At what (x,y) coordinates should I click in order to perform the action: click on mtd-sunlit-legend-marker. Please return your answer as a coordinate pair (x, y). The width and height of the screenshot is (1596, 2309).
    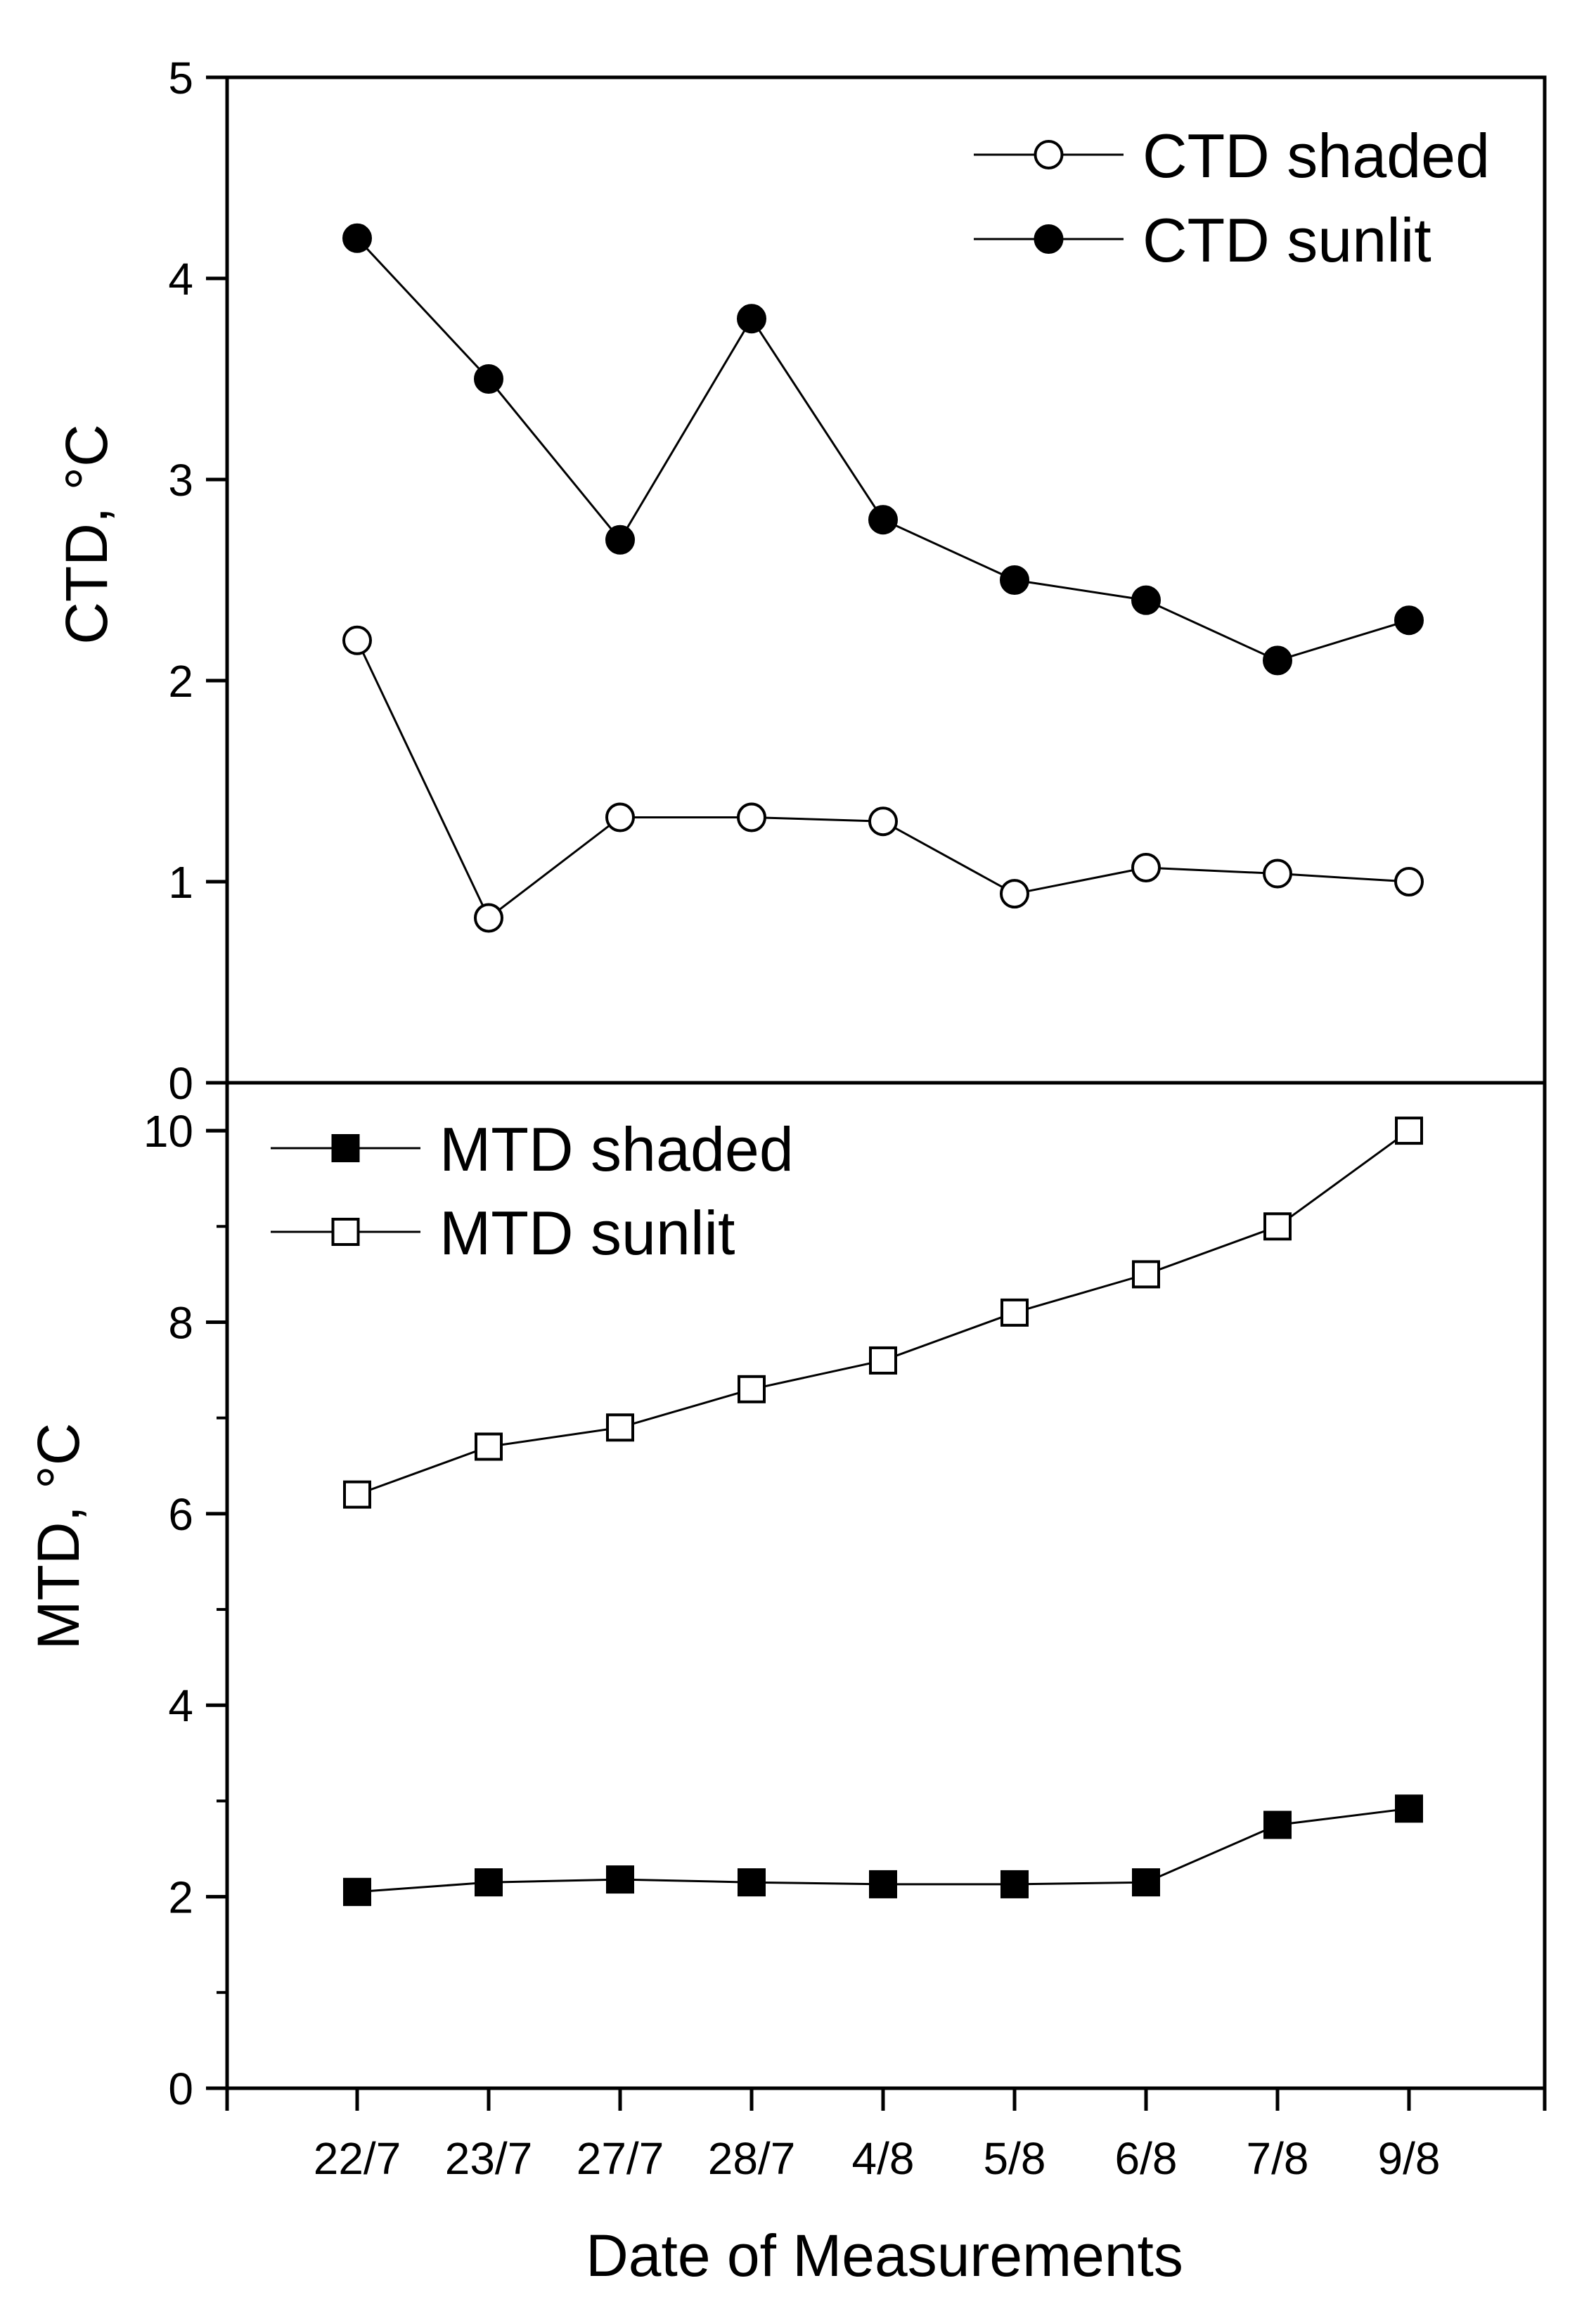
    Looking at the image, I should click on (345, 1232).